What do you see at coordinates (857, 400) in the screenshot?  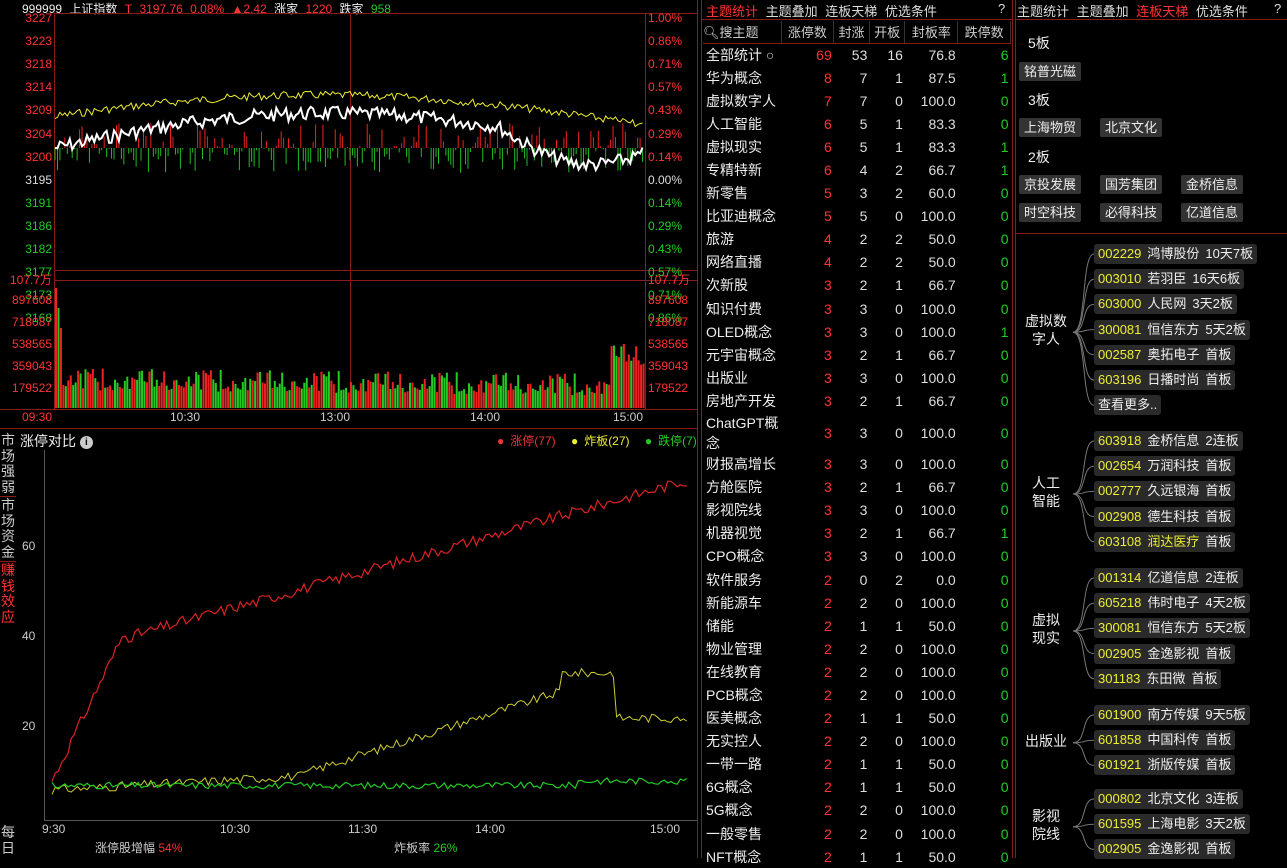 I see `theme-row: 房地产开发 3 2 1 66.7 0` at bounding box center [857, 400].